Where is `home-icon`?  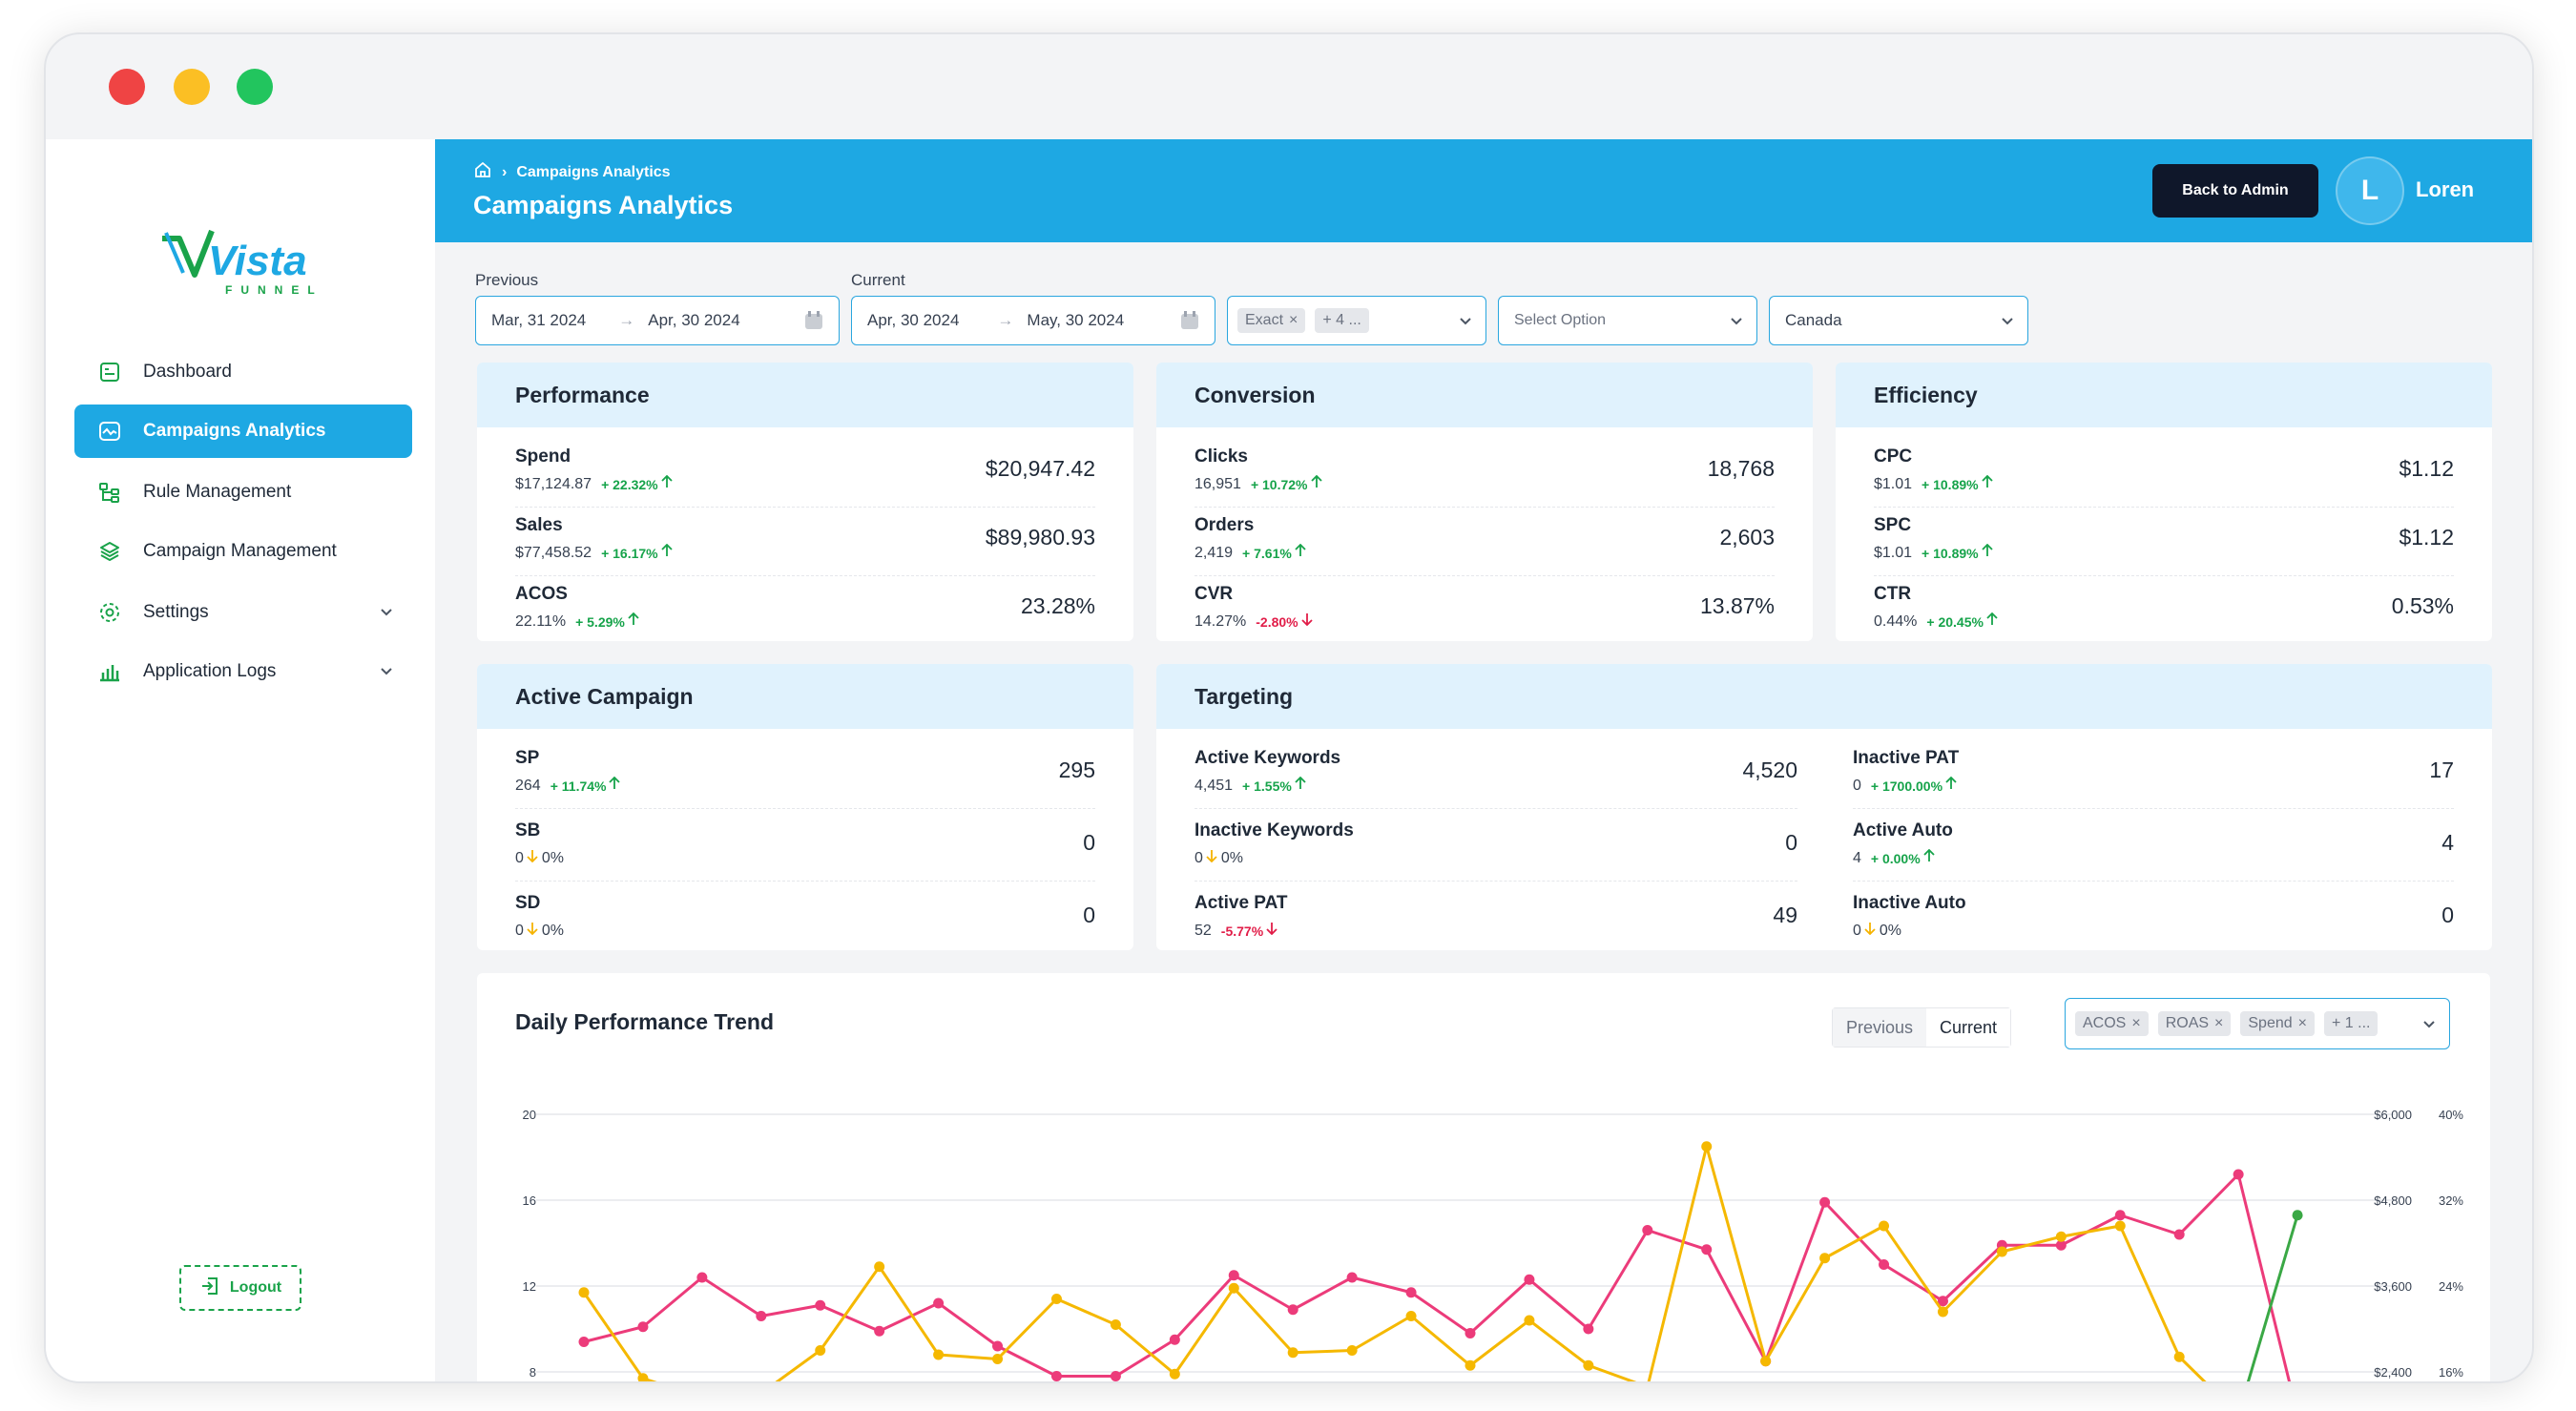
home-icon is located at coordinates (482, 172).